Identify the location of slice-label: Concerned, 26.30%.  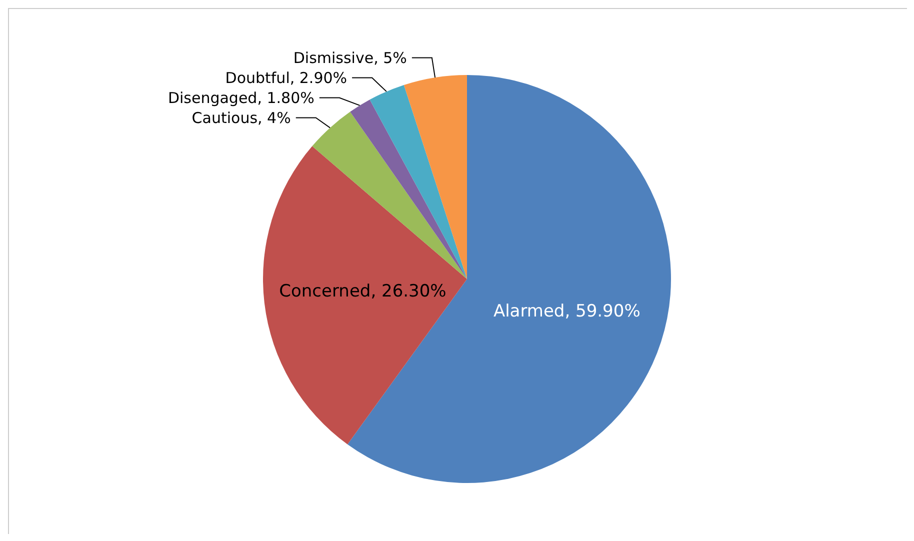
(362, 291).